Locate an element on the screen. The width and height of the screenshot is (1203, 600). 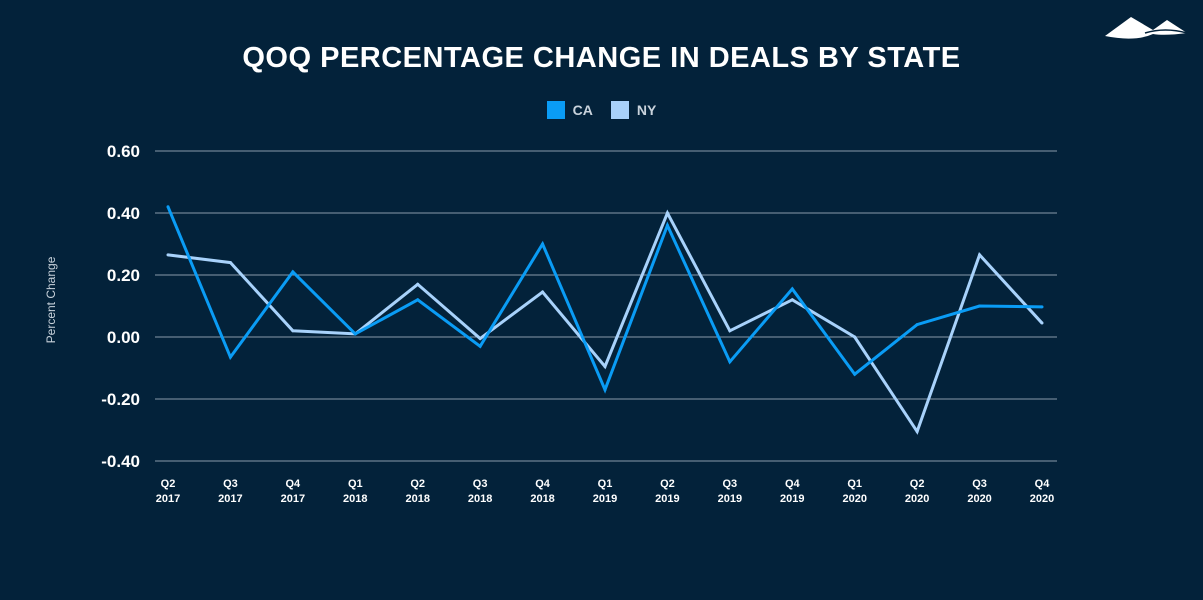
legend-item-ny: NY is located at coordinates (633, 110).